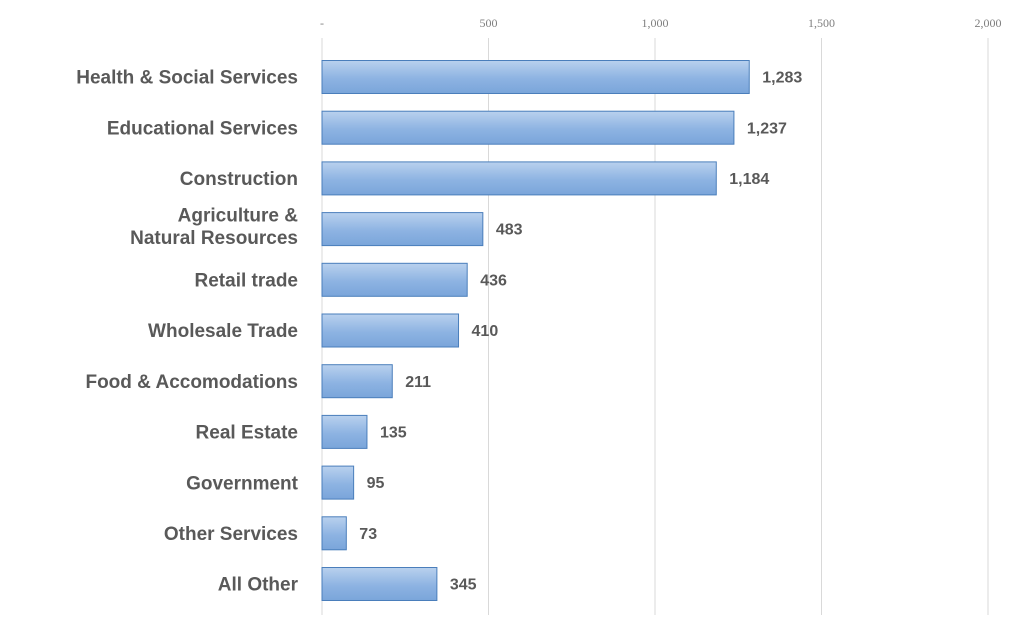  What do you see at coordinates (231, 534) in the screenshot?
I see `category-label: Other Services` at bounding box center [231, 534].